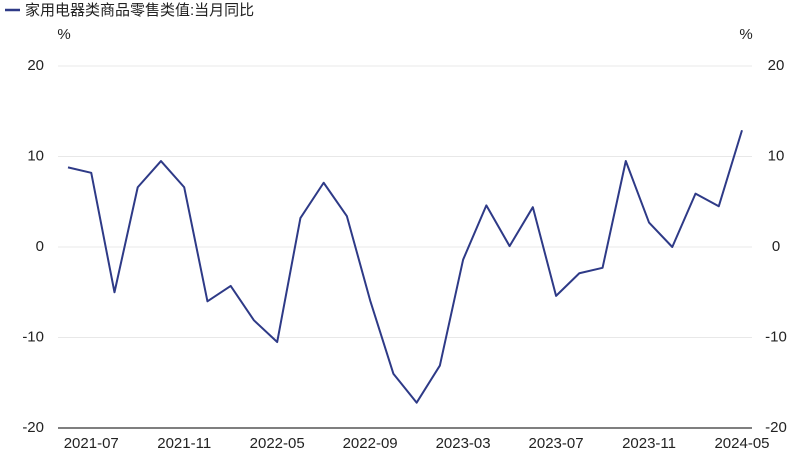  I want to click on x-tick-label: 2022-05, so click(277, 443).